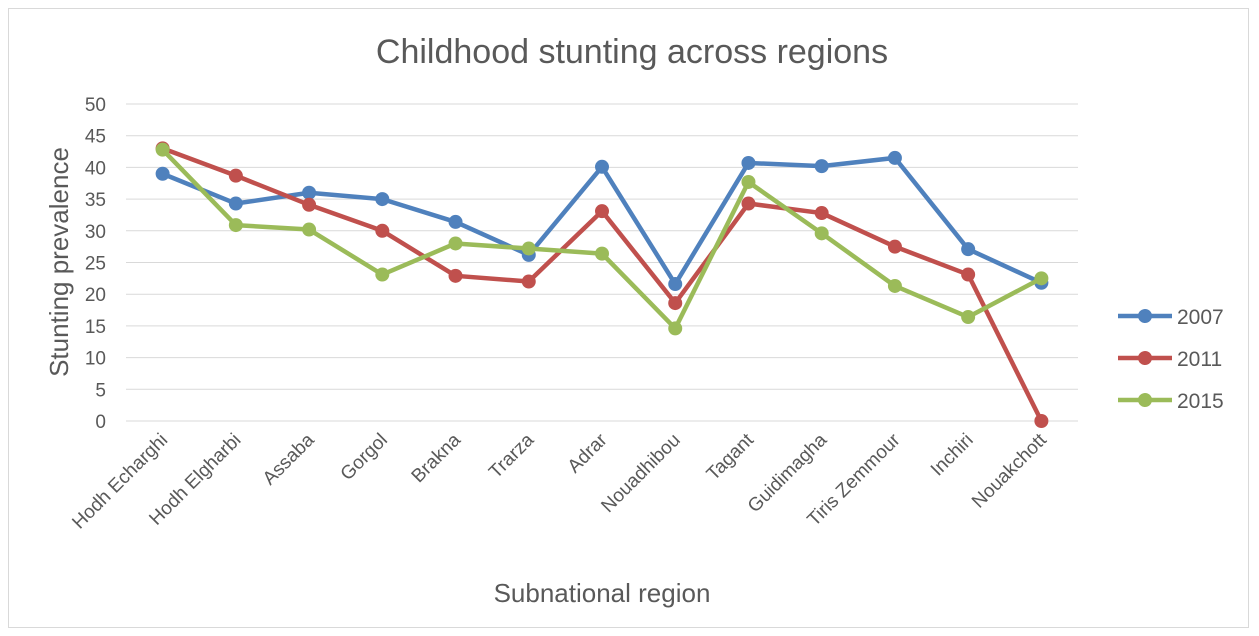 Image resolution: width=1259 pixels, height=636 pixels. I want to click on legend-label: 2015, so click(1200, 401).